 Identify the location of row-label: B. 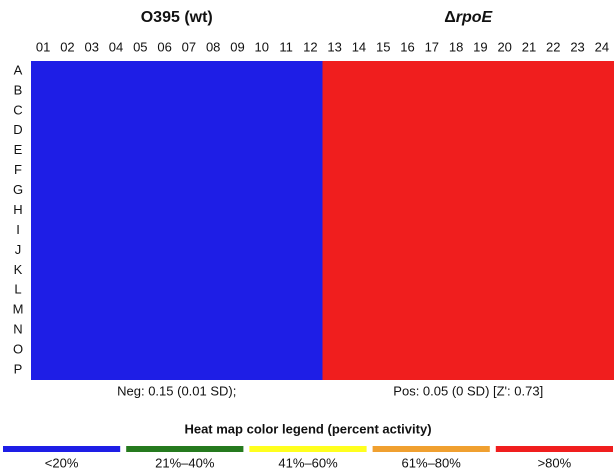
(18, 89).